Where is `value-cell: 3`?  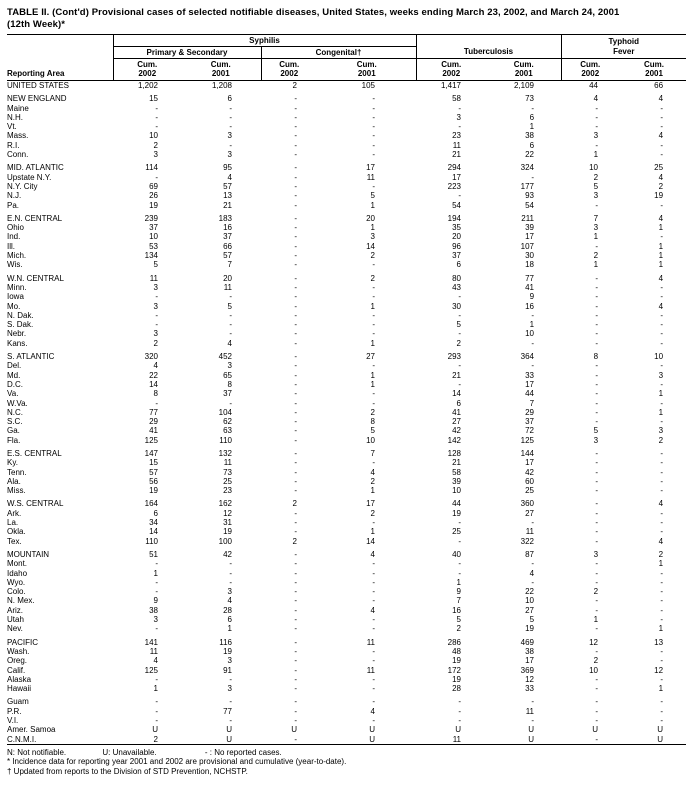 value-cell: 3 is located at coordinates (229, 136).